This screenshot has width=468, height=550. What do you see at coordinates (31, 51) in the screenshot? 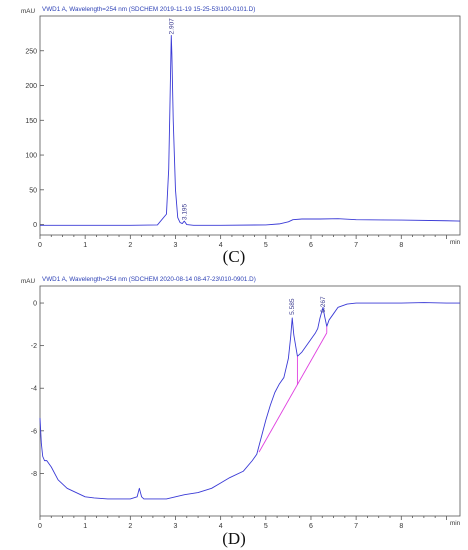
I see `y-tick-label: 250` at bounding box center [31, 51].